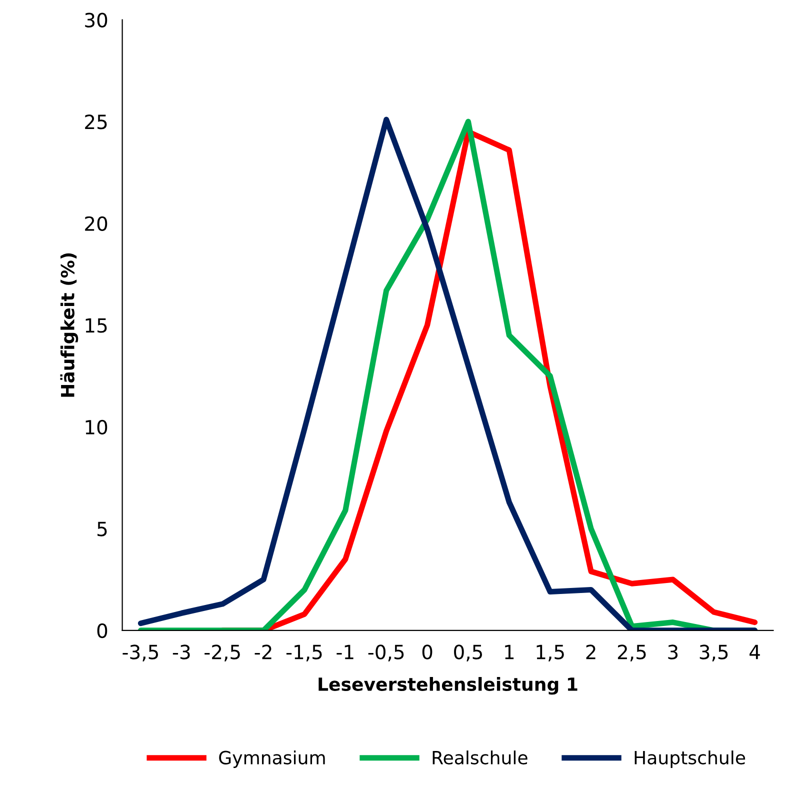  Describe the element at coordinates (480, 757) in the screenshot. I see `legend-label: Realschule` at that location.